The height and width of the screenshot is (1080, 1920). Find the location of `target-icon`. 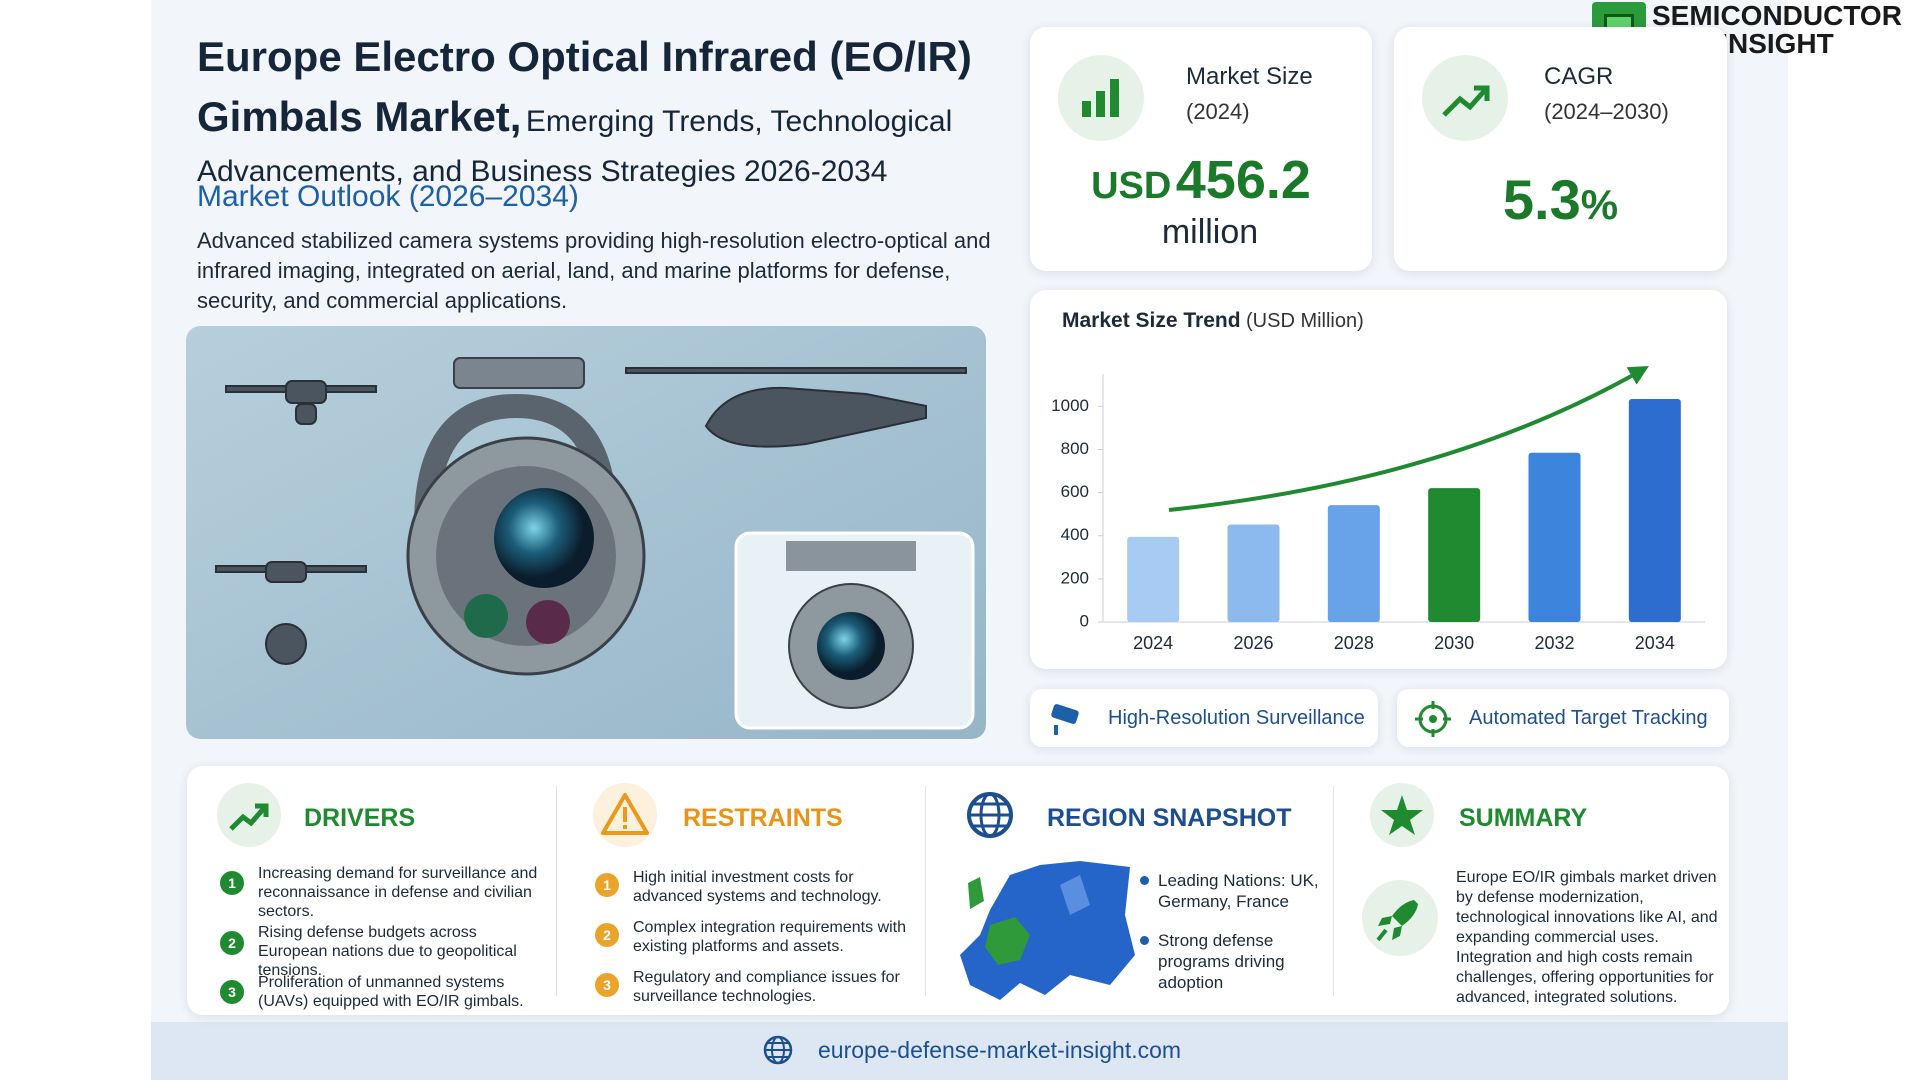

target-icon is located at coordinates (1433, 719).